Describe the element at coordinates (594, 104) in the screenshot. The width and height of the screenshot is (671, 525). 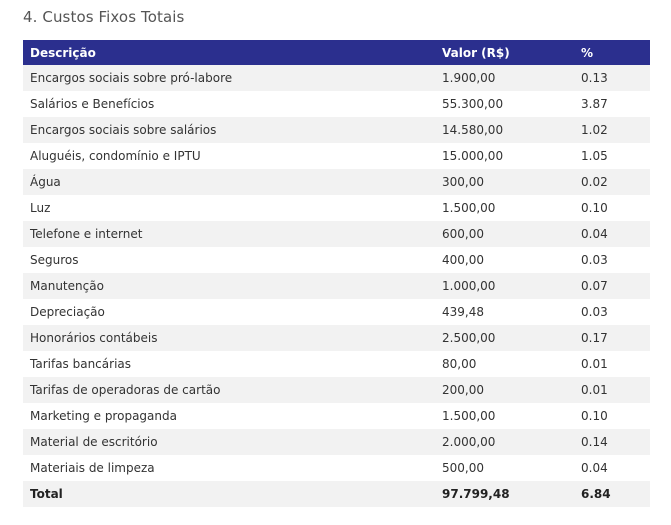
I see `cell-percent: 3.87` at that location.